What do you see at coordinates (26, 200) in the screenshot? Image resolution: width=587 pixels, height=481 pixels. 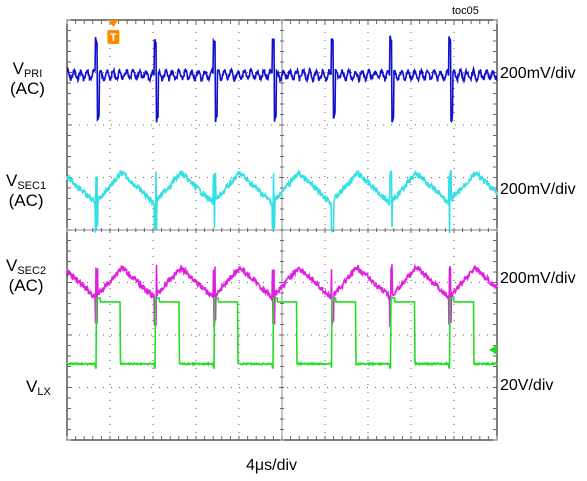 I see `channel-label-vsec1-suffix: (AC)` at bounding box center [26, 200].